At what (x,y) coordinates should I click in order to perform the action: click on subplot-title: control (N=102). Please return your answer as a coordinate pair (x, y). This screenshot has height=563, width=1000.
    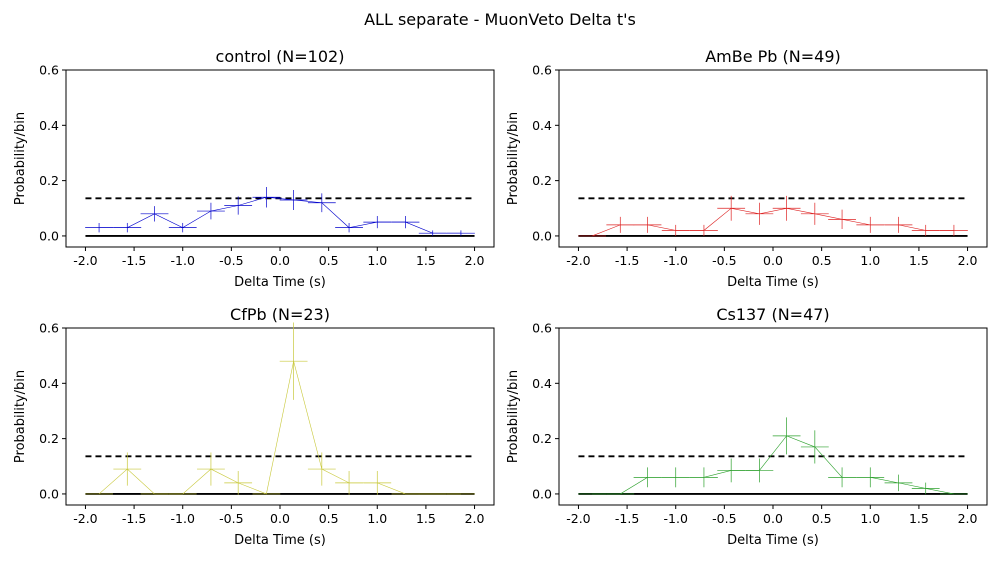
    Looking at the image, I should click on (280, 56).